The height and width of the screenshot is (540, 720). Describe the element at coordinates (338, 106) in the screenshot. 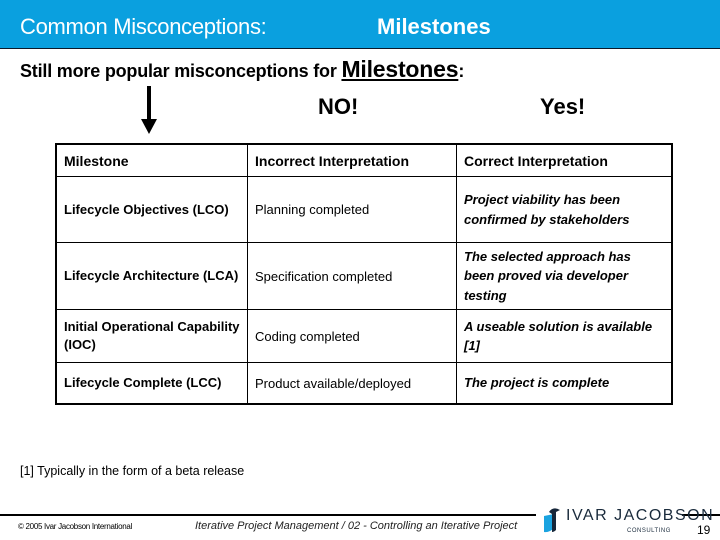

I see `no-label: NO!` at that location.